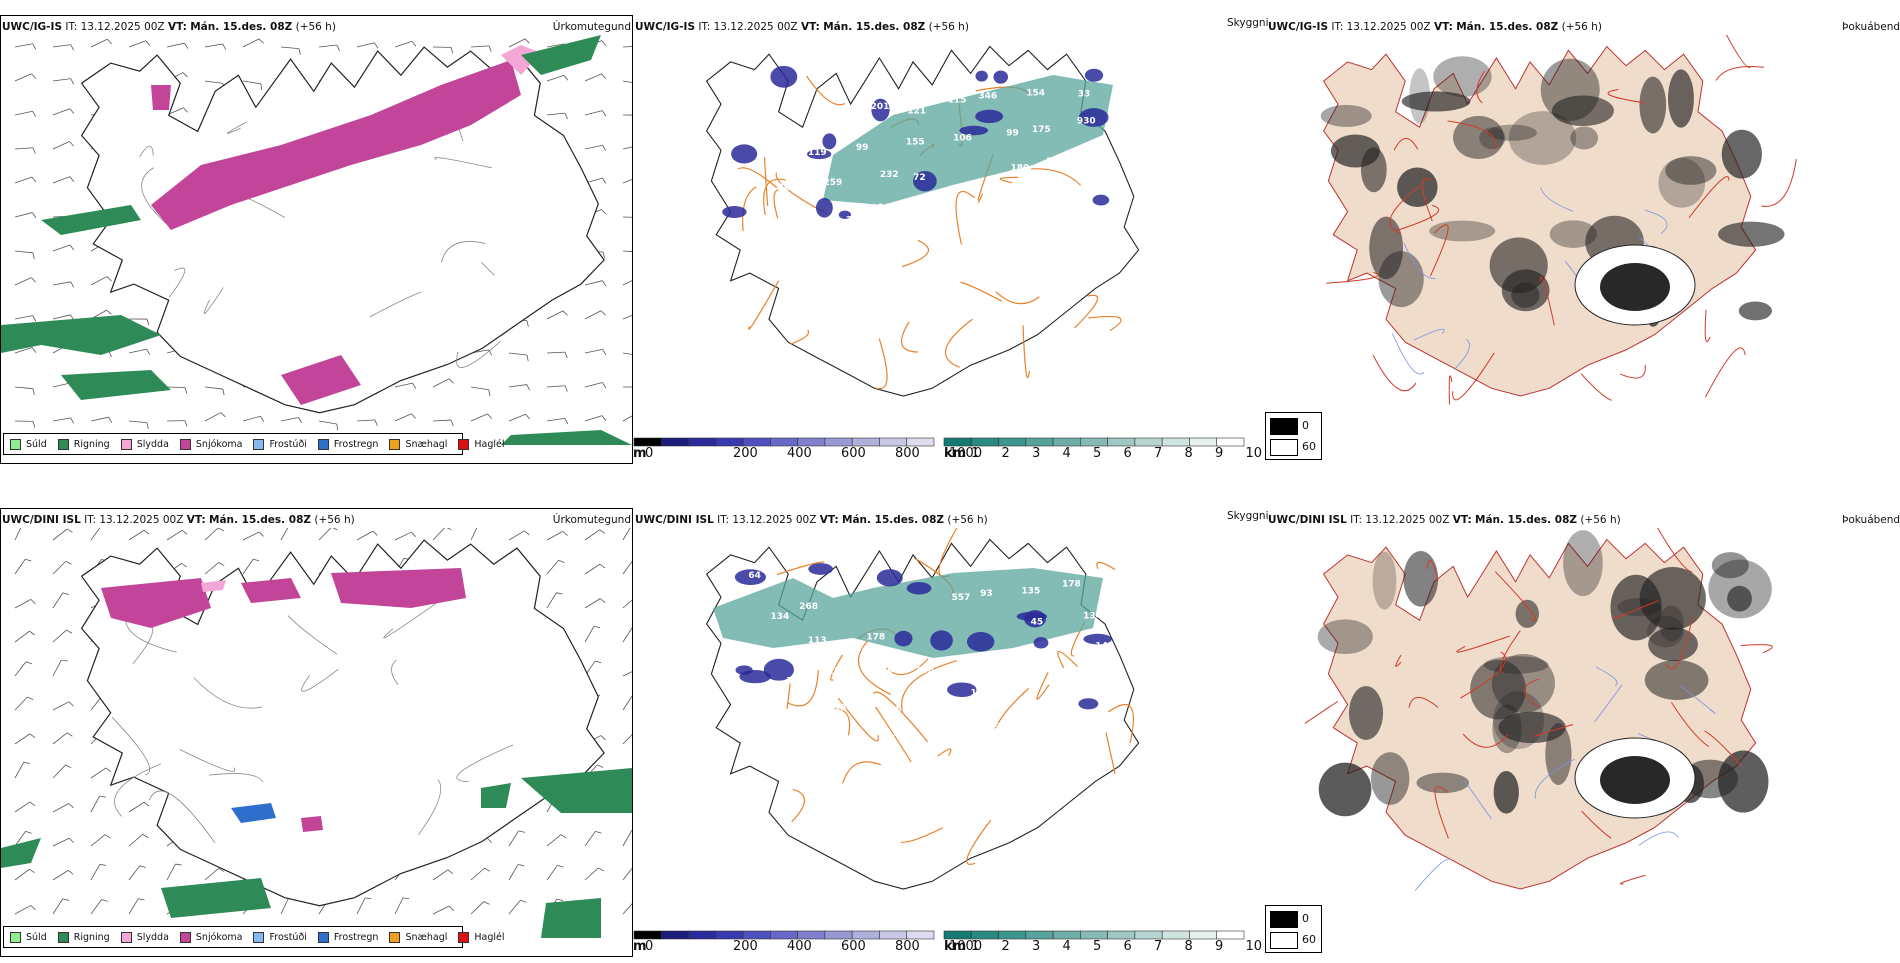 The image size is (1900, 963). Describe the element at coordinates (745, 453) in the screenshot. I see `ceiling-tick-label: 200` at that location.